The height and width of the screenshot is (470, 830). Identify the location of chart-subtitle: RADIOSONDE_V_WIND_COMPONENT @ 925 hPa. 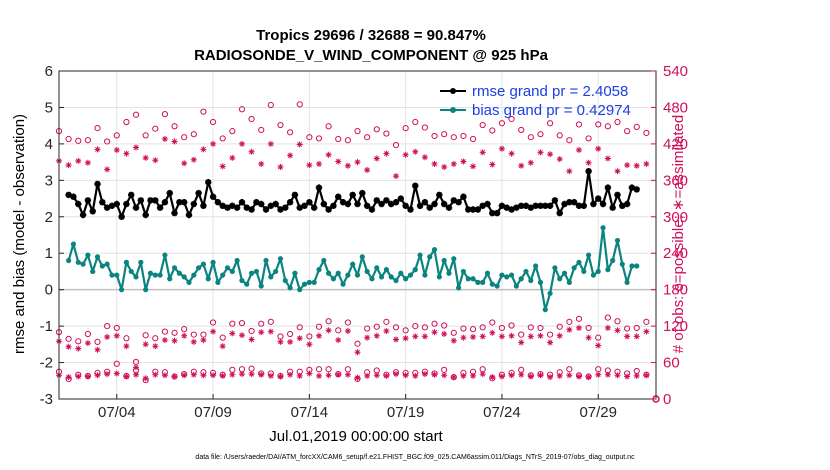
(371, 55).